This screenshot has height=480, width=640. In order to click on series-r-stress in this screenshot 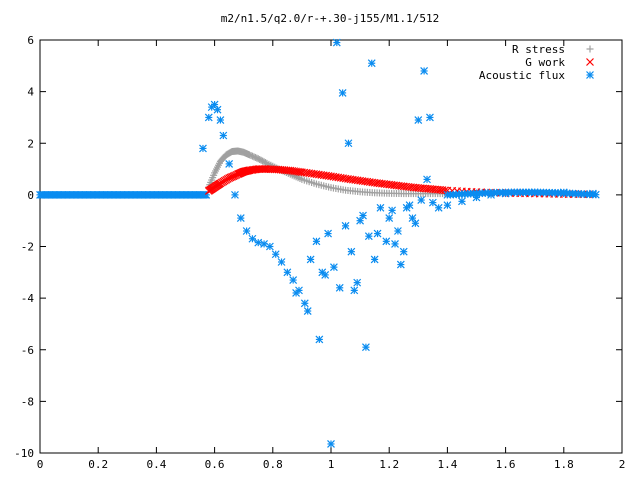, I will do `click(328, 172)`.